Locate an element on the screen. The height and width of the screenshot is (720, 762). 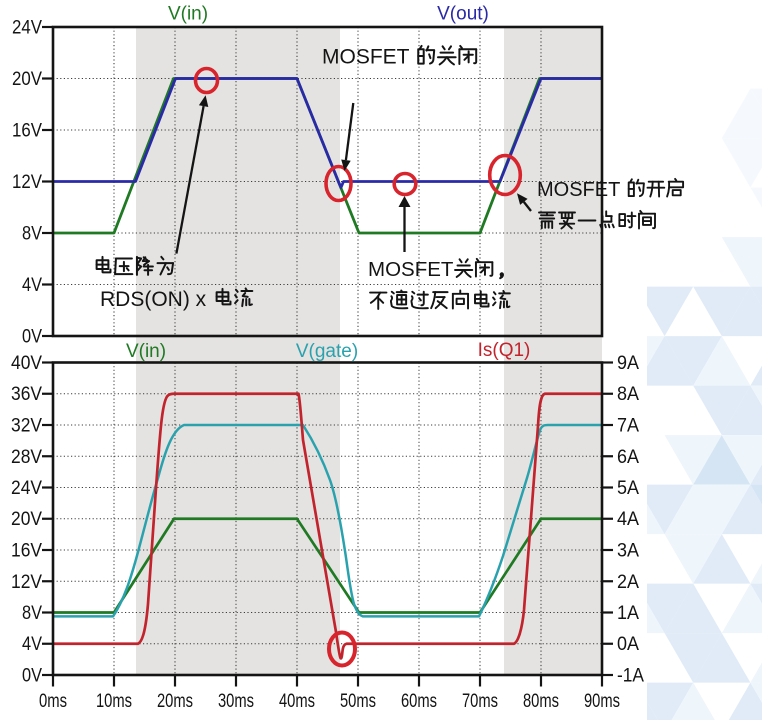
svg-text: 40ms is located at coordinates (297, 701).